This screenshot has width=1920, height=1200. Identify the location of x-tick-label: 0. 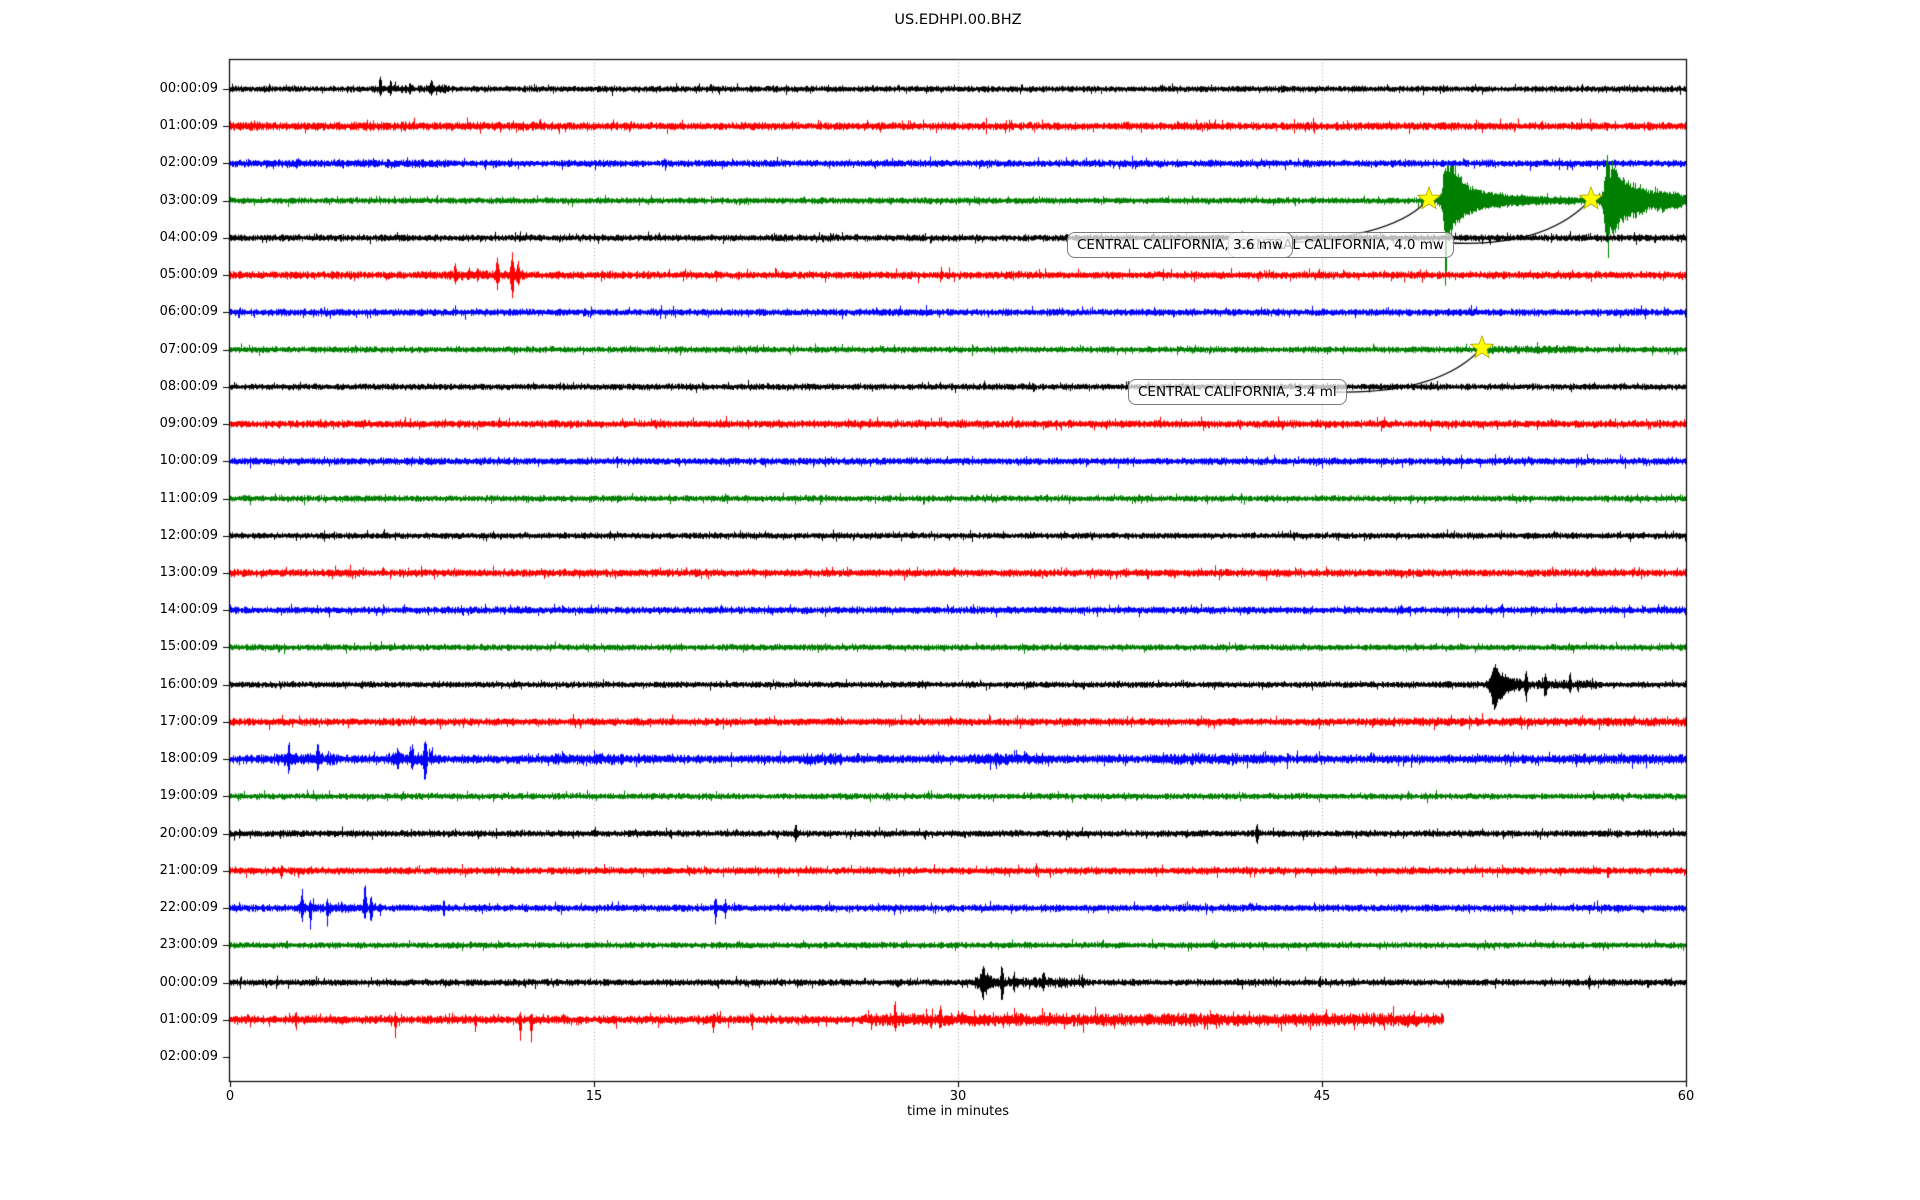
(230, 1096).